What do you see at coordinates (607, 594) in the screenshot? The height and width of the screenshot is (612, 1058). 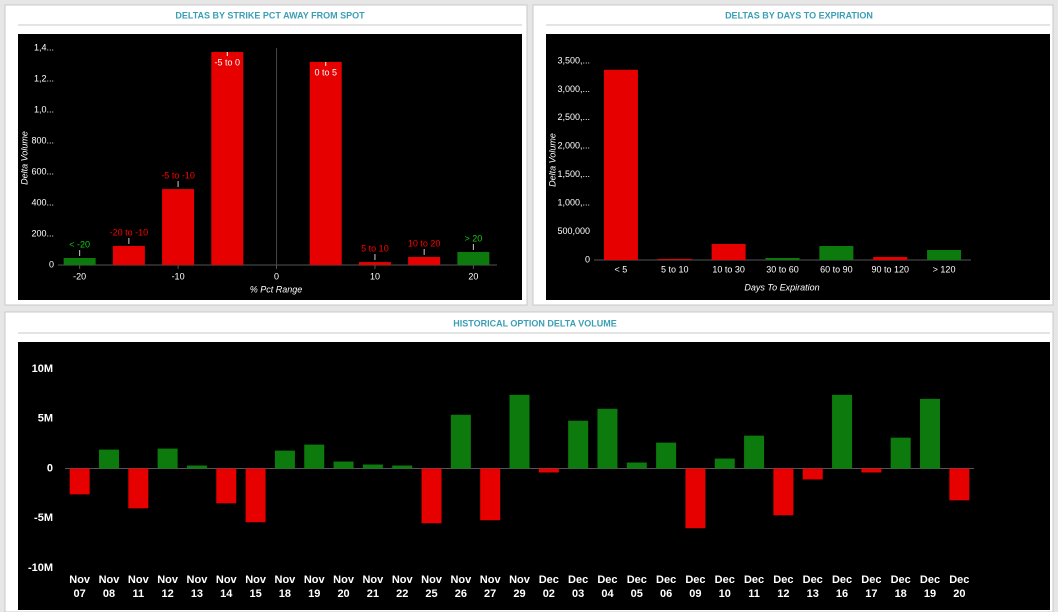 I see `x-tick-label: 04` at bounding box center [607, 594].